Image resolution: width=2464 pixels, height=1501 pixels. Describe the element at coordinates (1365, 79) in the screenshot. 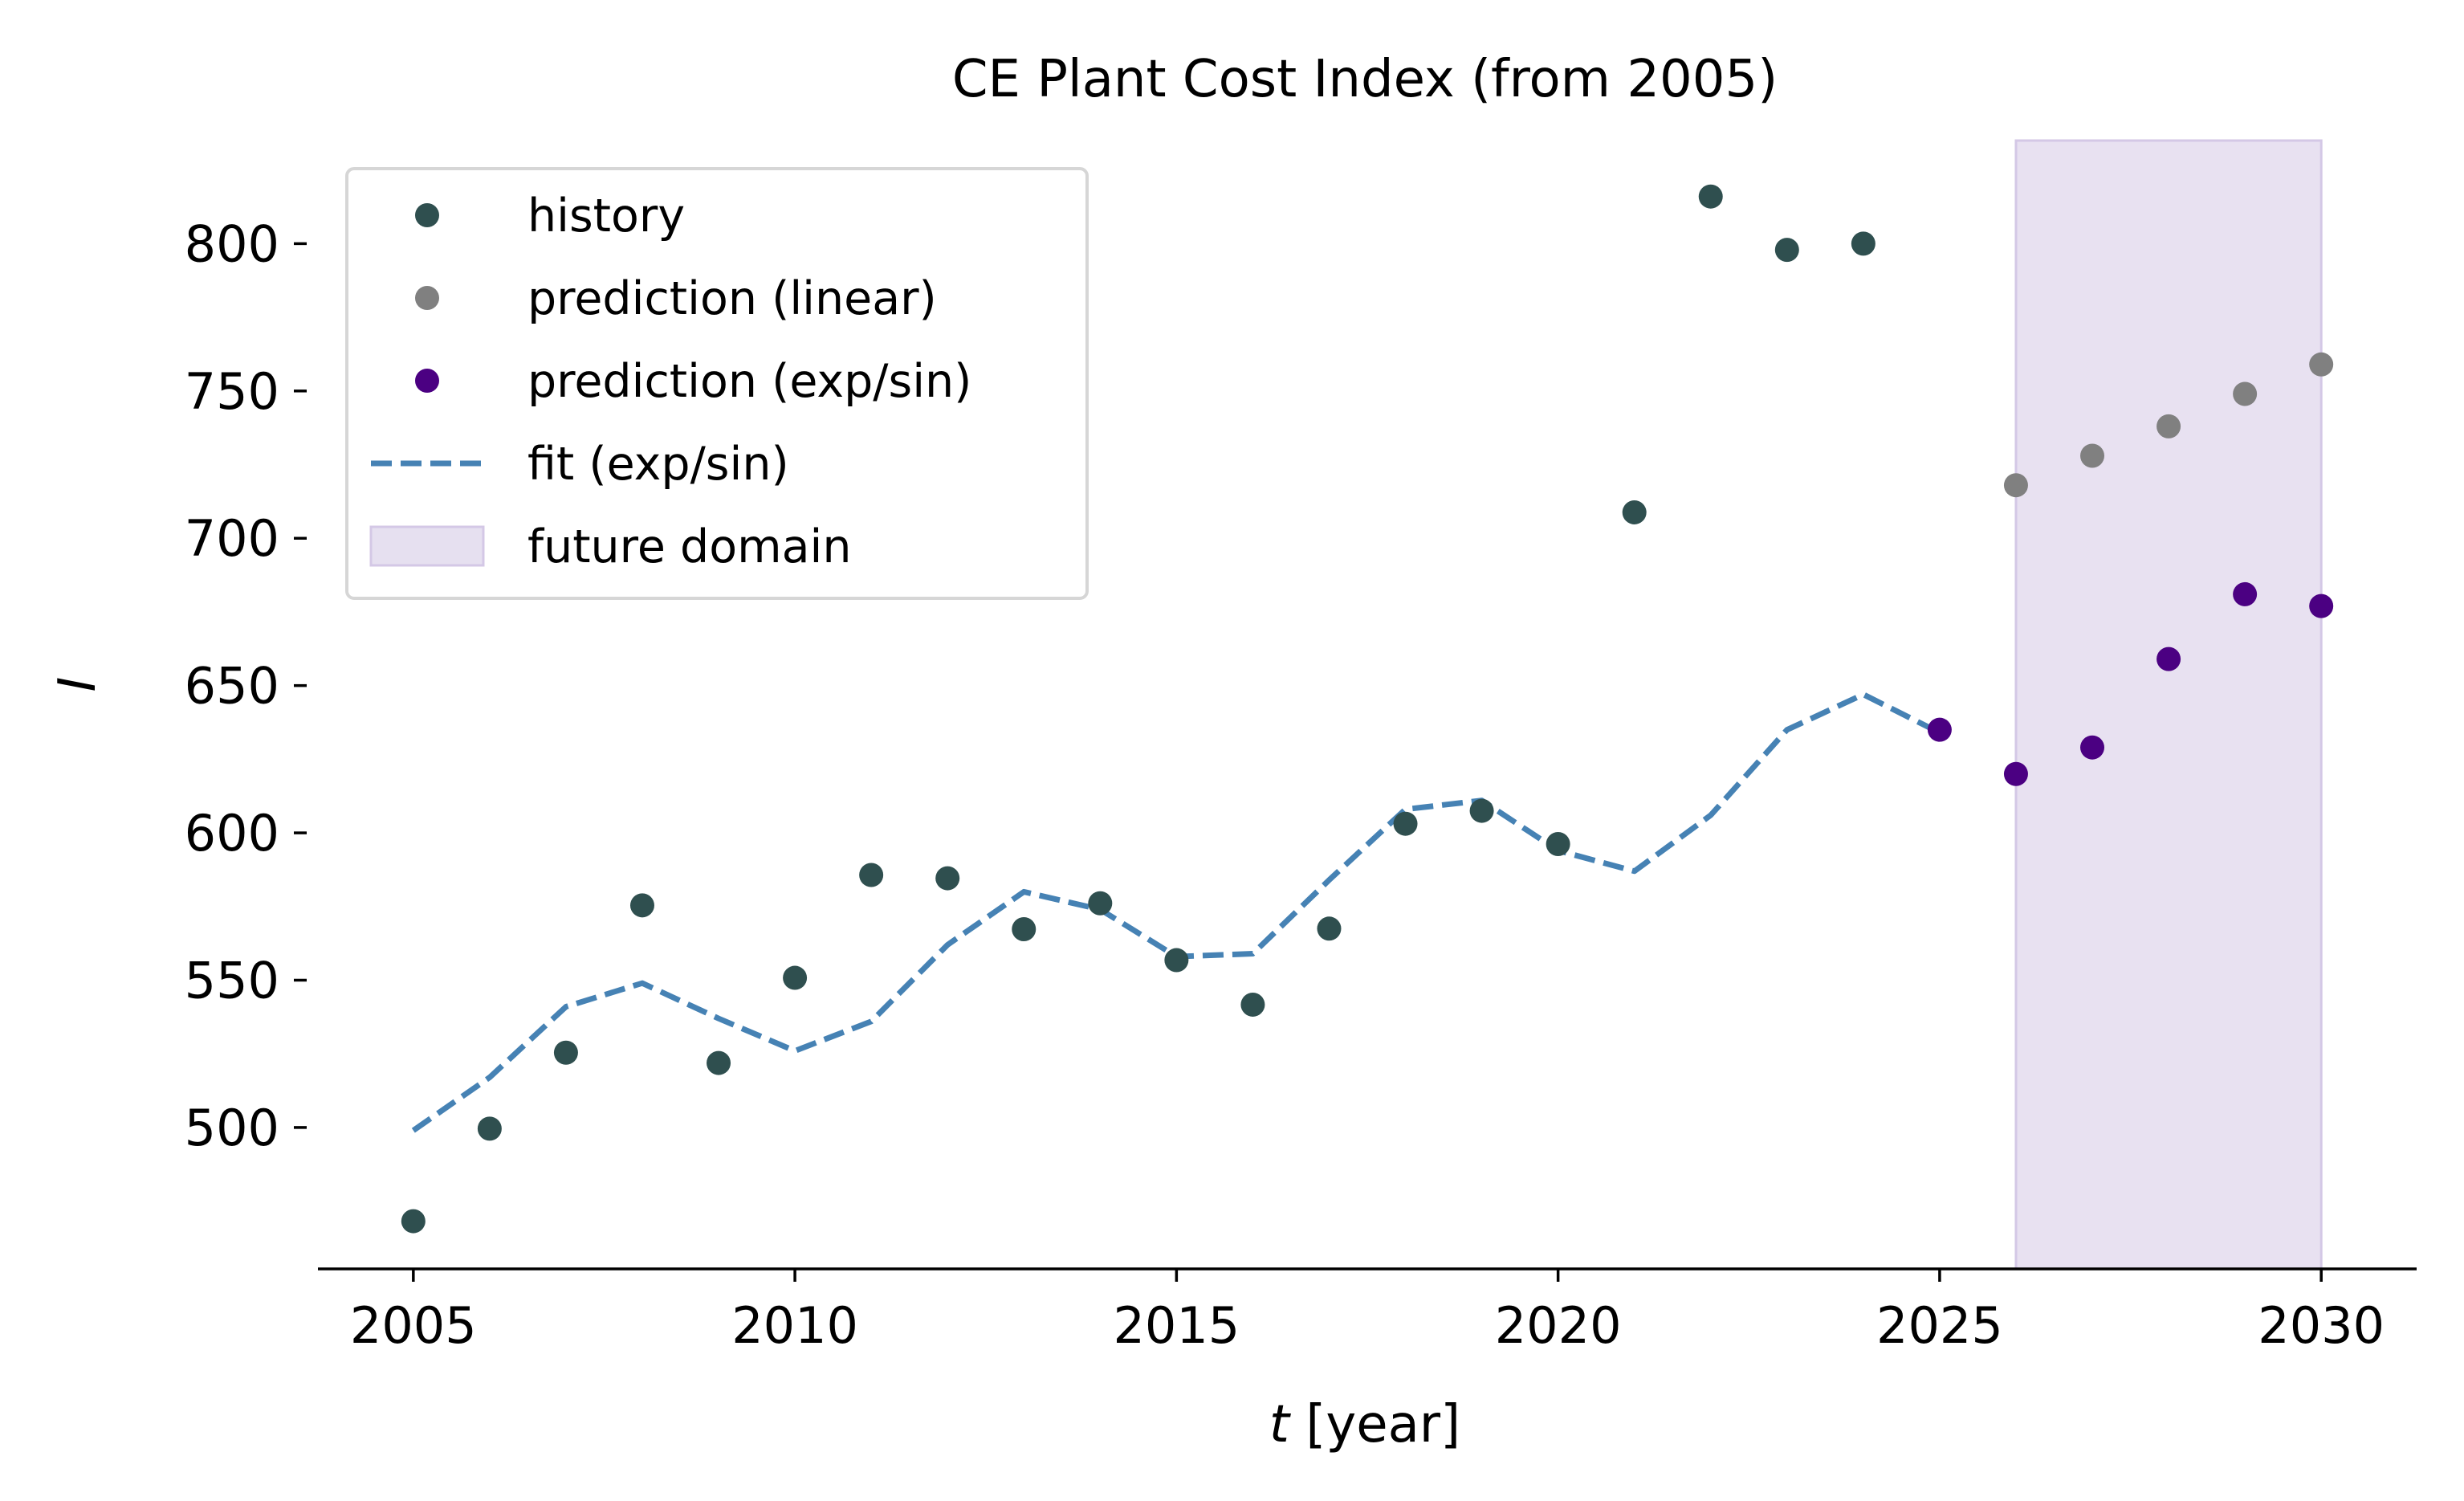

I see `chart-title: CE Plant Cost Index (from 2005)` at that location.